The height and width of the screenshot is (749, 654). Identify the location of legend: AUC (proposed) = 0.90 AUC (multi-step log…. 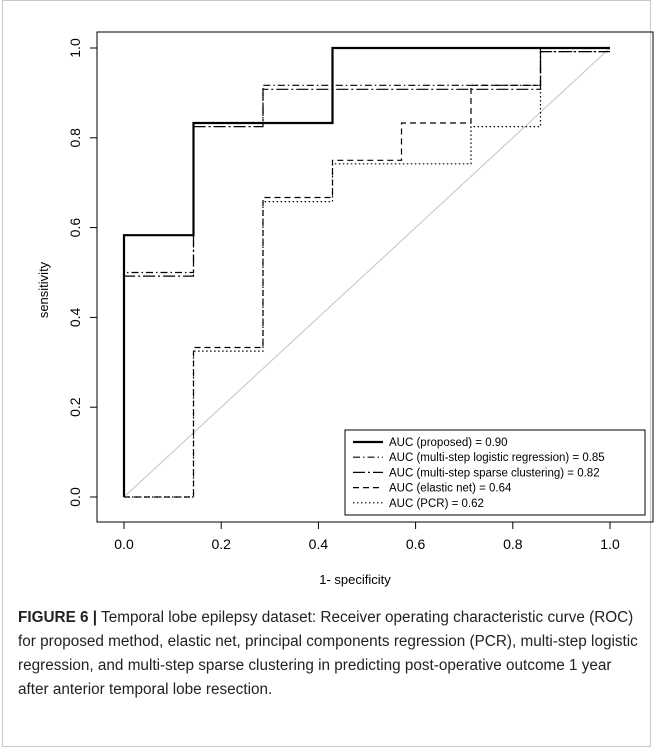
(495, 472).